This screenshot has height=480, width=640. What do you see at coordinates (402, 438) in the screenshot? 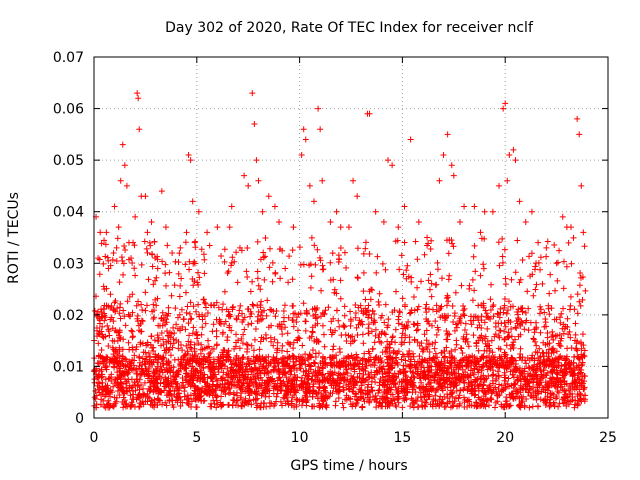
I see `x-tick-label: 15` at bounding box center [402, 438].